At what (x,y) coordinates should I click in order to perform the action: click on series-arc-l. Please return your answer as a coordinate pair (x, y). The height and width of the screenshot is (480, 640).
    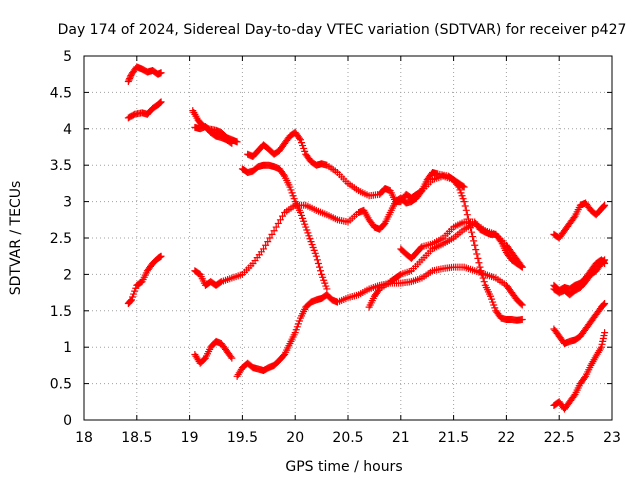
    Looking at the image, I should click on (461, 244).